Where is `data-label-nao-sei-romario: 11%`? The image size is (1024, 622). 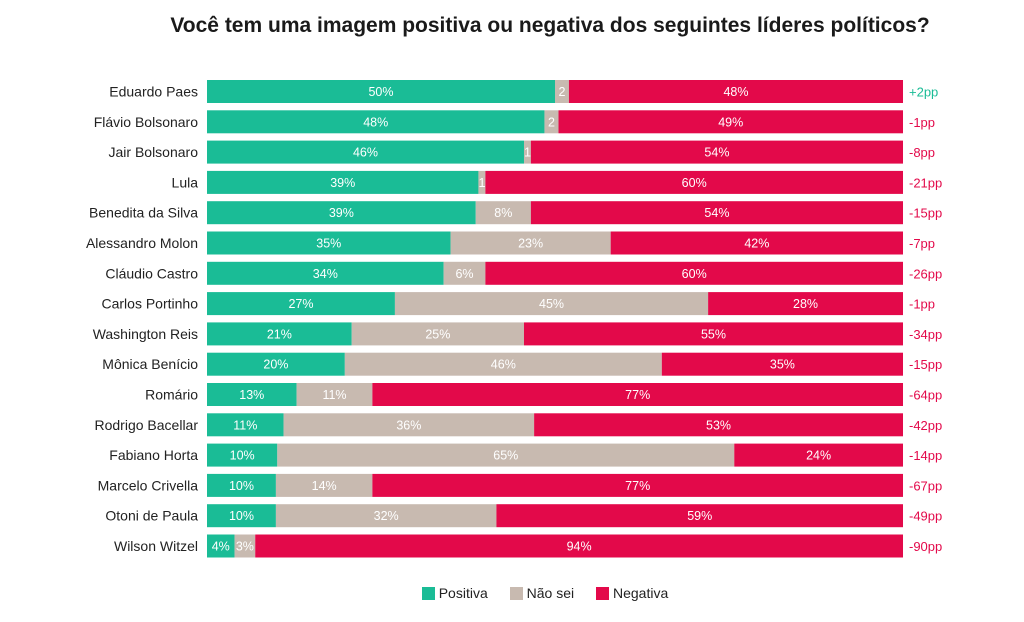
data-label-nao-sei-romario: 11% is located at coordinates (334, 395).